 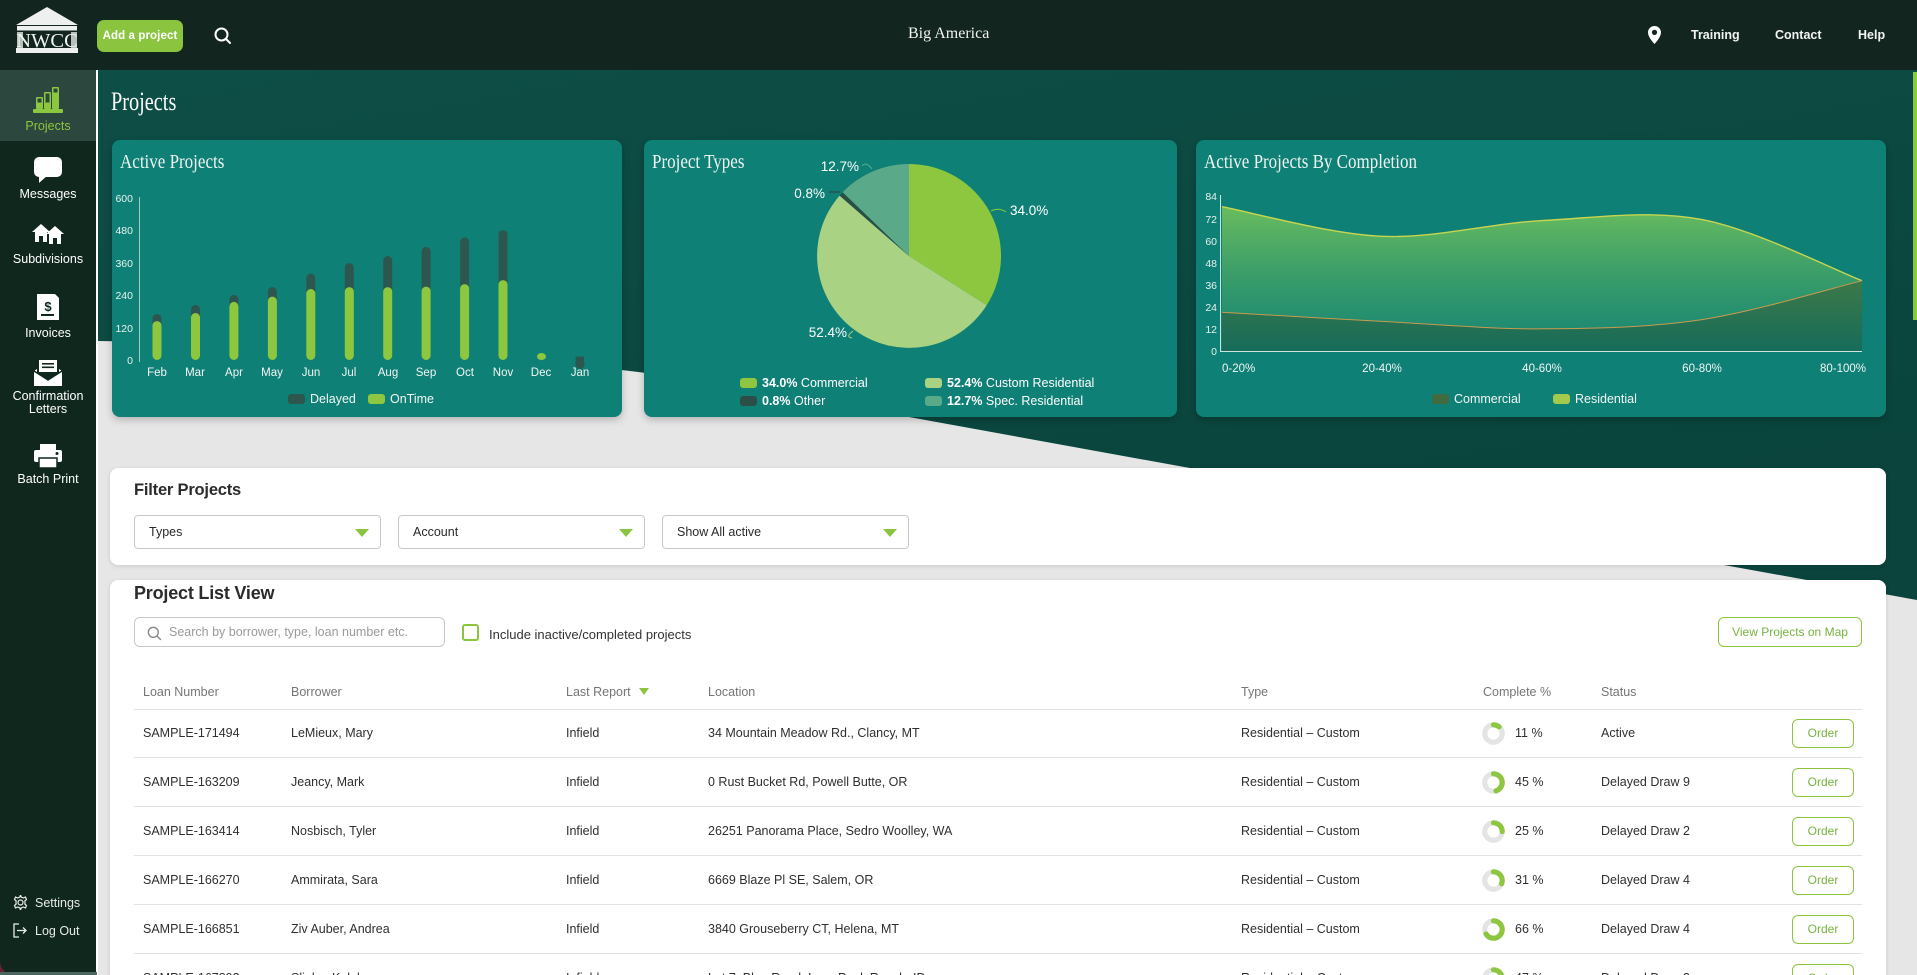 What do you see at coordinates (1211, 242) in the screenshot?
I see `svg-text: 60` at bounding box center [1211, 242].